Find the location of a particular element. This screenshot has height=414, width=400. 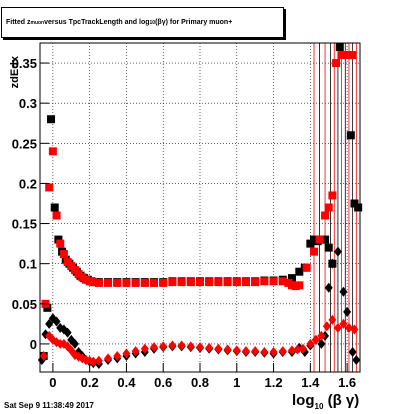

y-tick-label: 0.2 is located at coordinates (28, 183).